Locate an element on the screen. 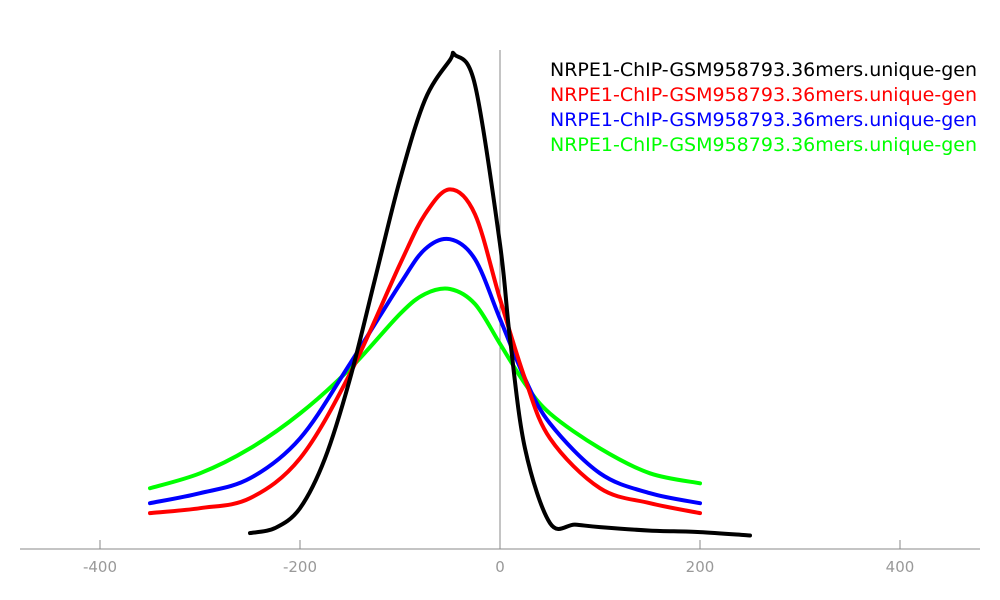 The height and width of the screenshot is (600, 1000). x-axis: -400 -200 0 200 400 is located at coordinates (500, 558).